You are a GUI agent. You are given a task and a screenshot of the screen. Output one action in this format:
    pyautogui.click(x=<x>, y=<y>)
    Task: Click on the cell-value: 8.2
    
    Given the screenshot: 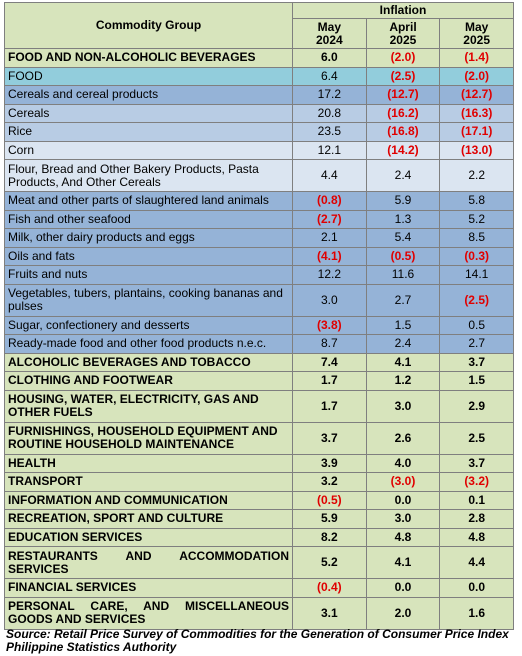 What is the action you would take?
    pyautogui.click(x=329, y=537)
    